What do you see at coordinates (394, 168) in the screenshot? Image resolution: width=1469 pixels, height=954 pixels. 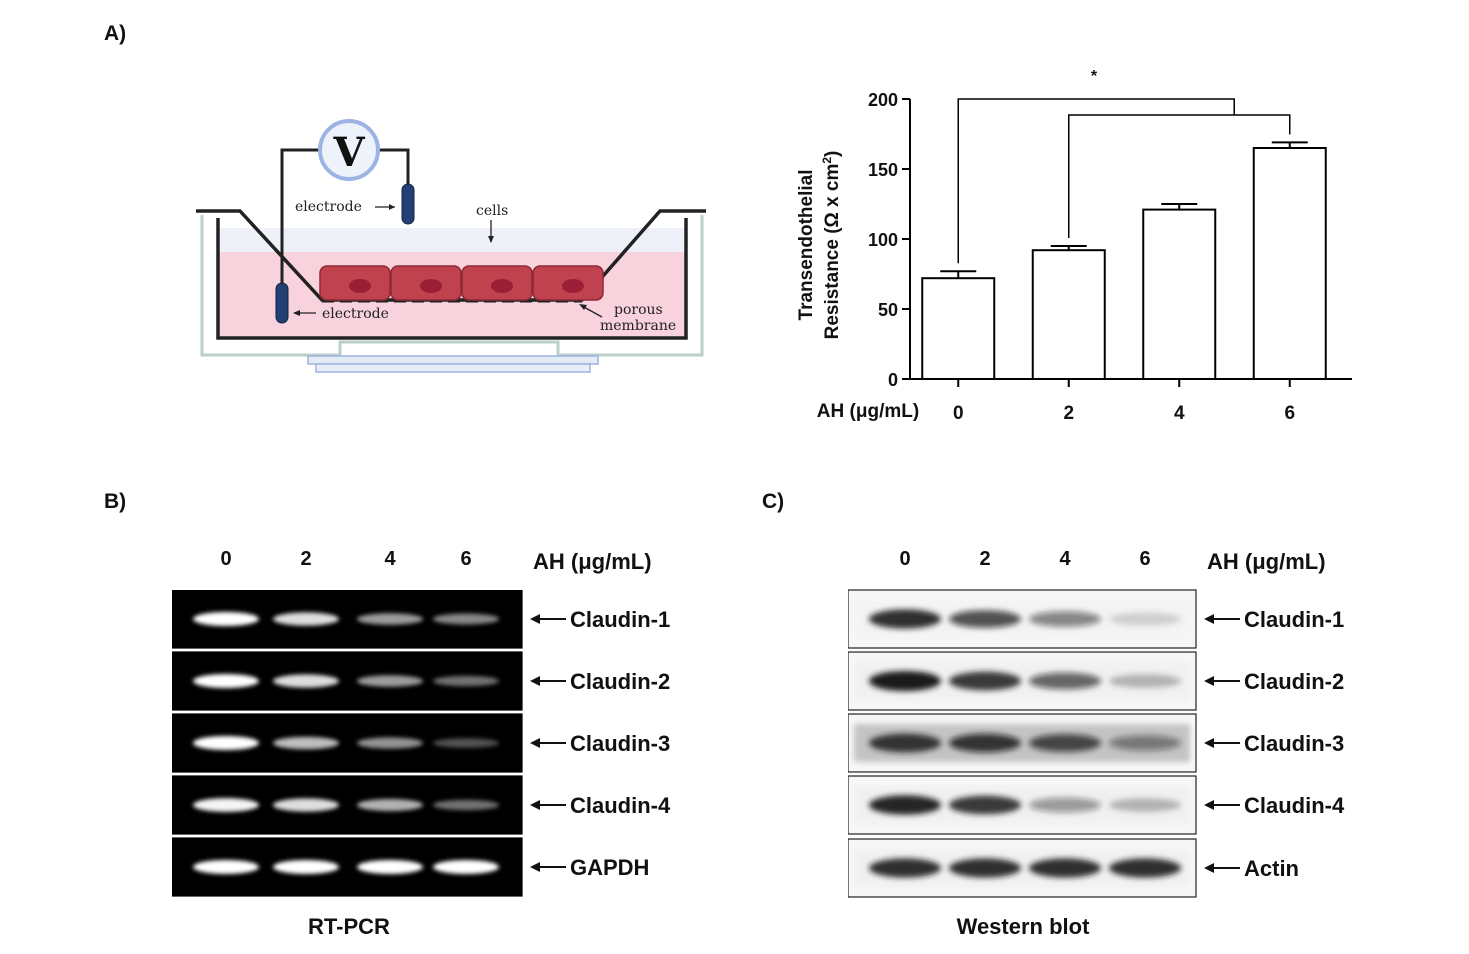 I see `wire-right` at bounding box center [394, 168].